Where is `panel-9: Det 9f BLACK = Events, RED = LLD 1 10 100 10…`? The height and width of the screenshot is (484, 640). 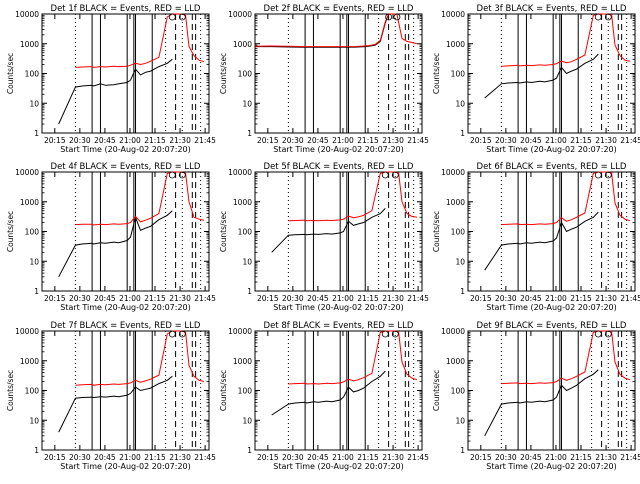 panel-9: Det 9f BLACK = Events, RED = LLD 1 10 100 10… is located at coordinates (536, 396).